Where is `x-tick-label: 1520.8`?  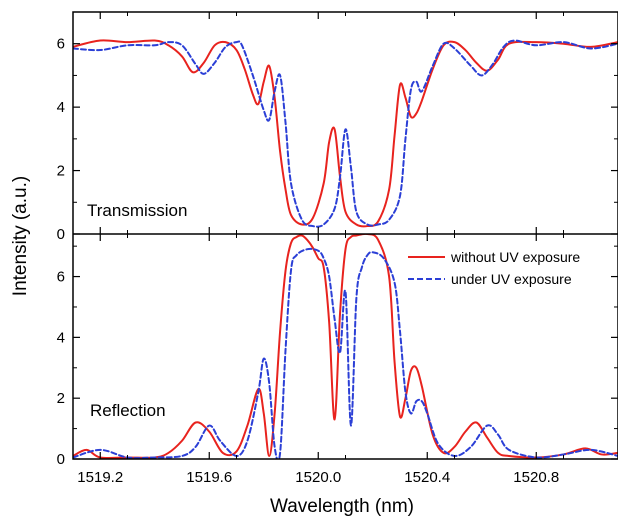
x-tick-label: 1520.8 is located at coordinates (536, 477).